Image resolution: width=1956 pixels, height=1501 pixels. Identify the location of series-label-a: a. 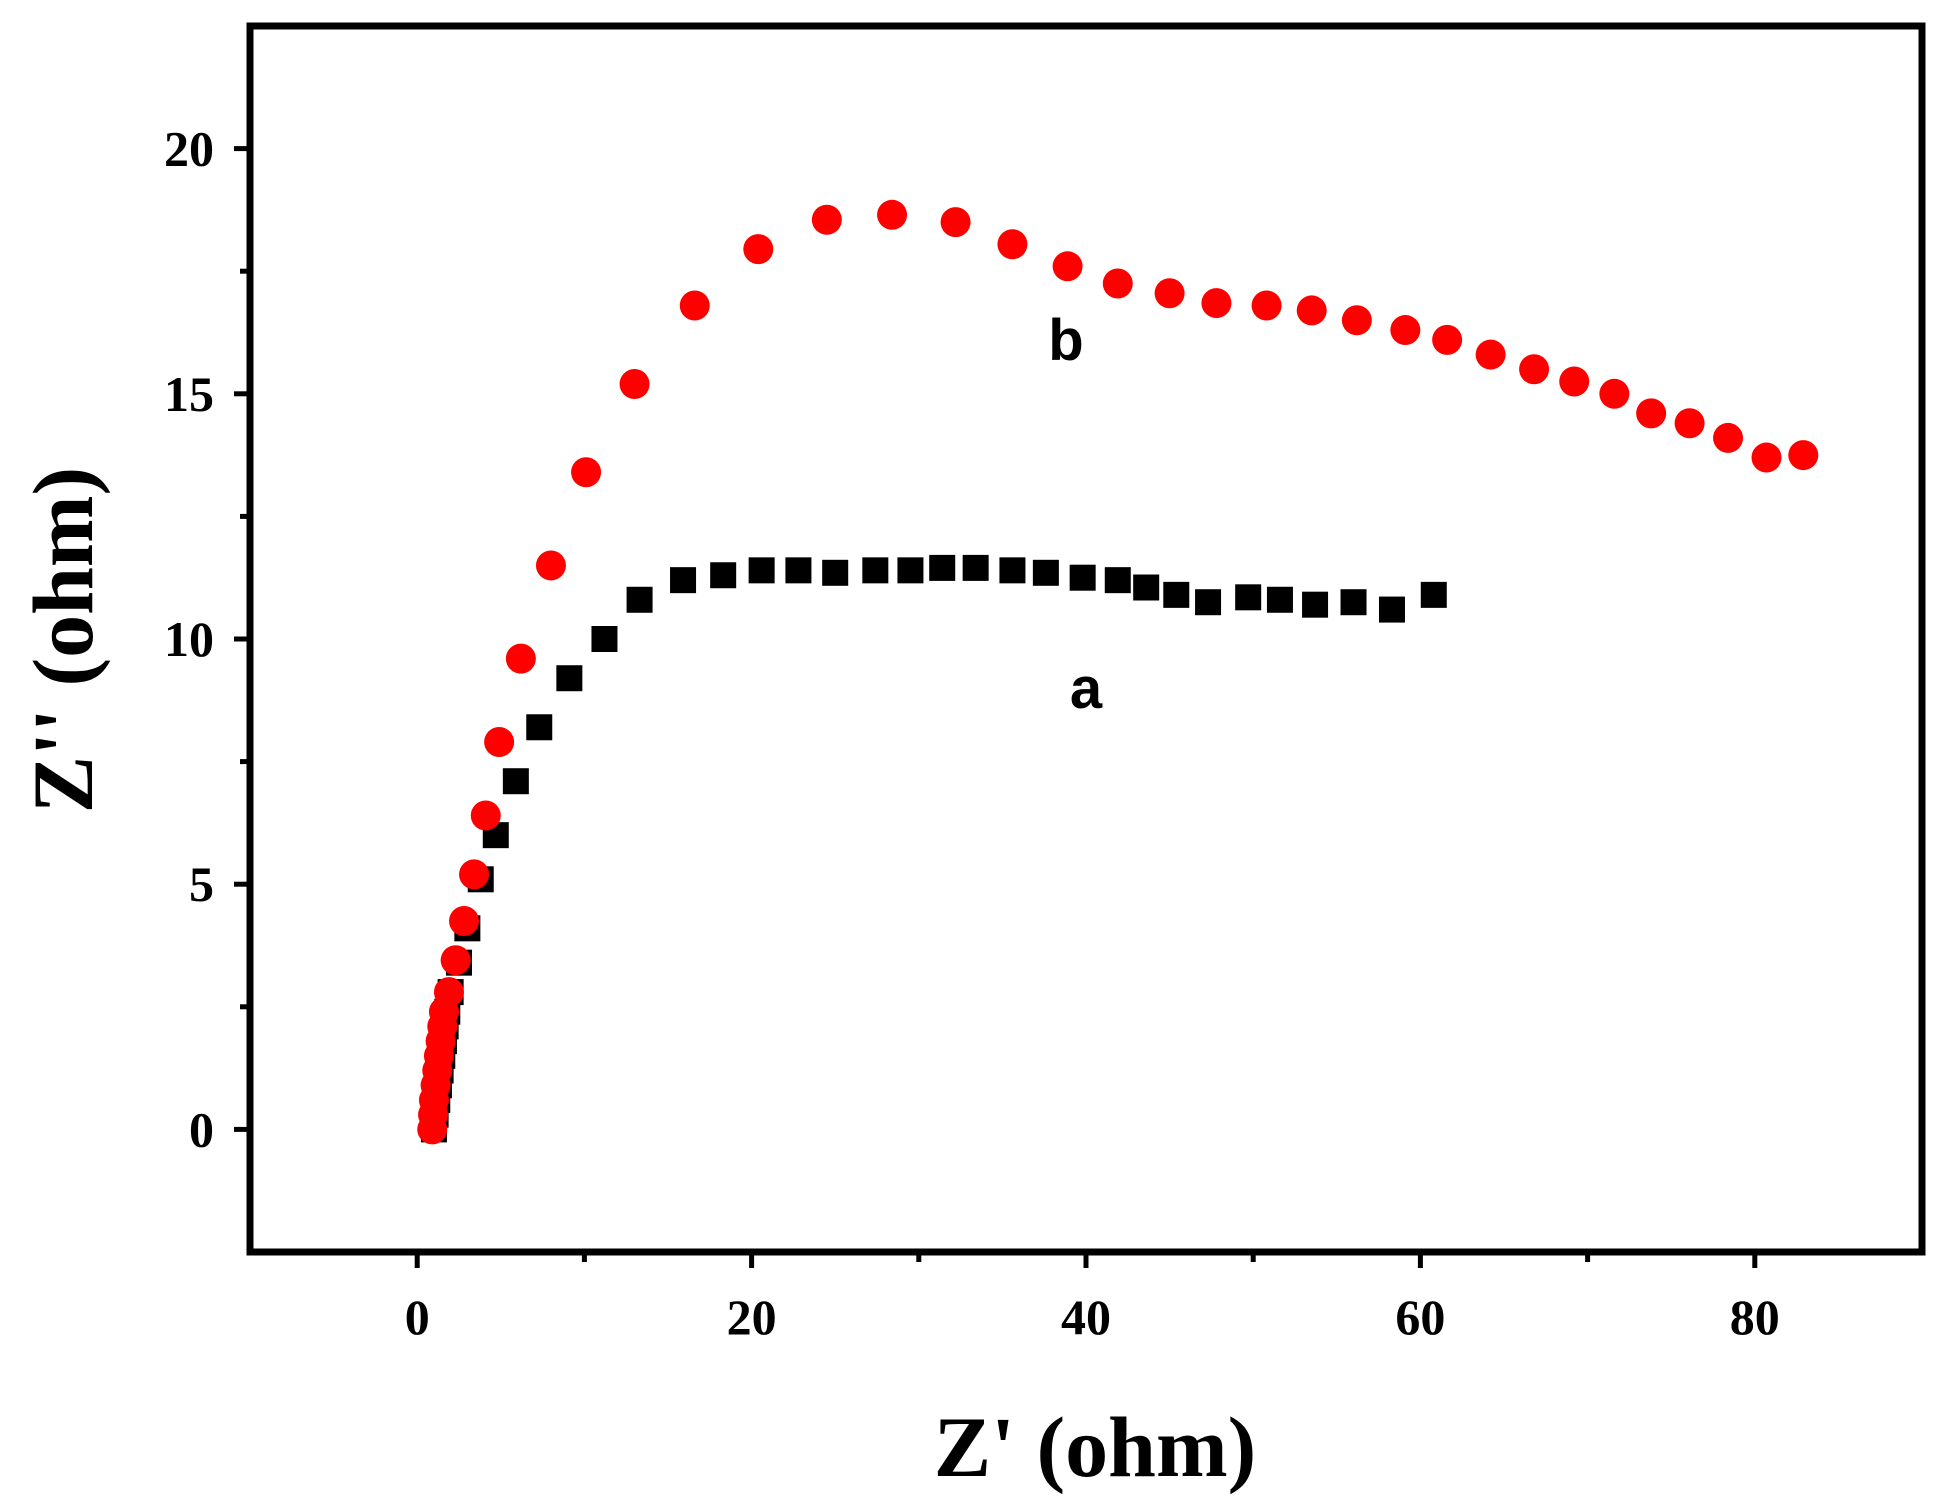
(1086, 688).